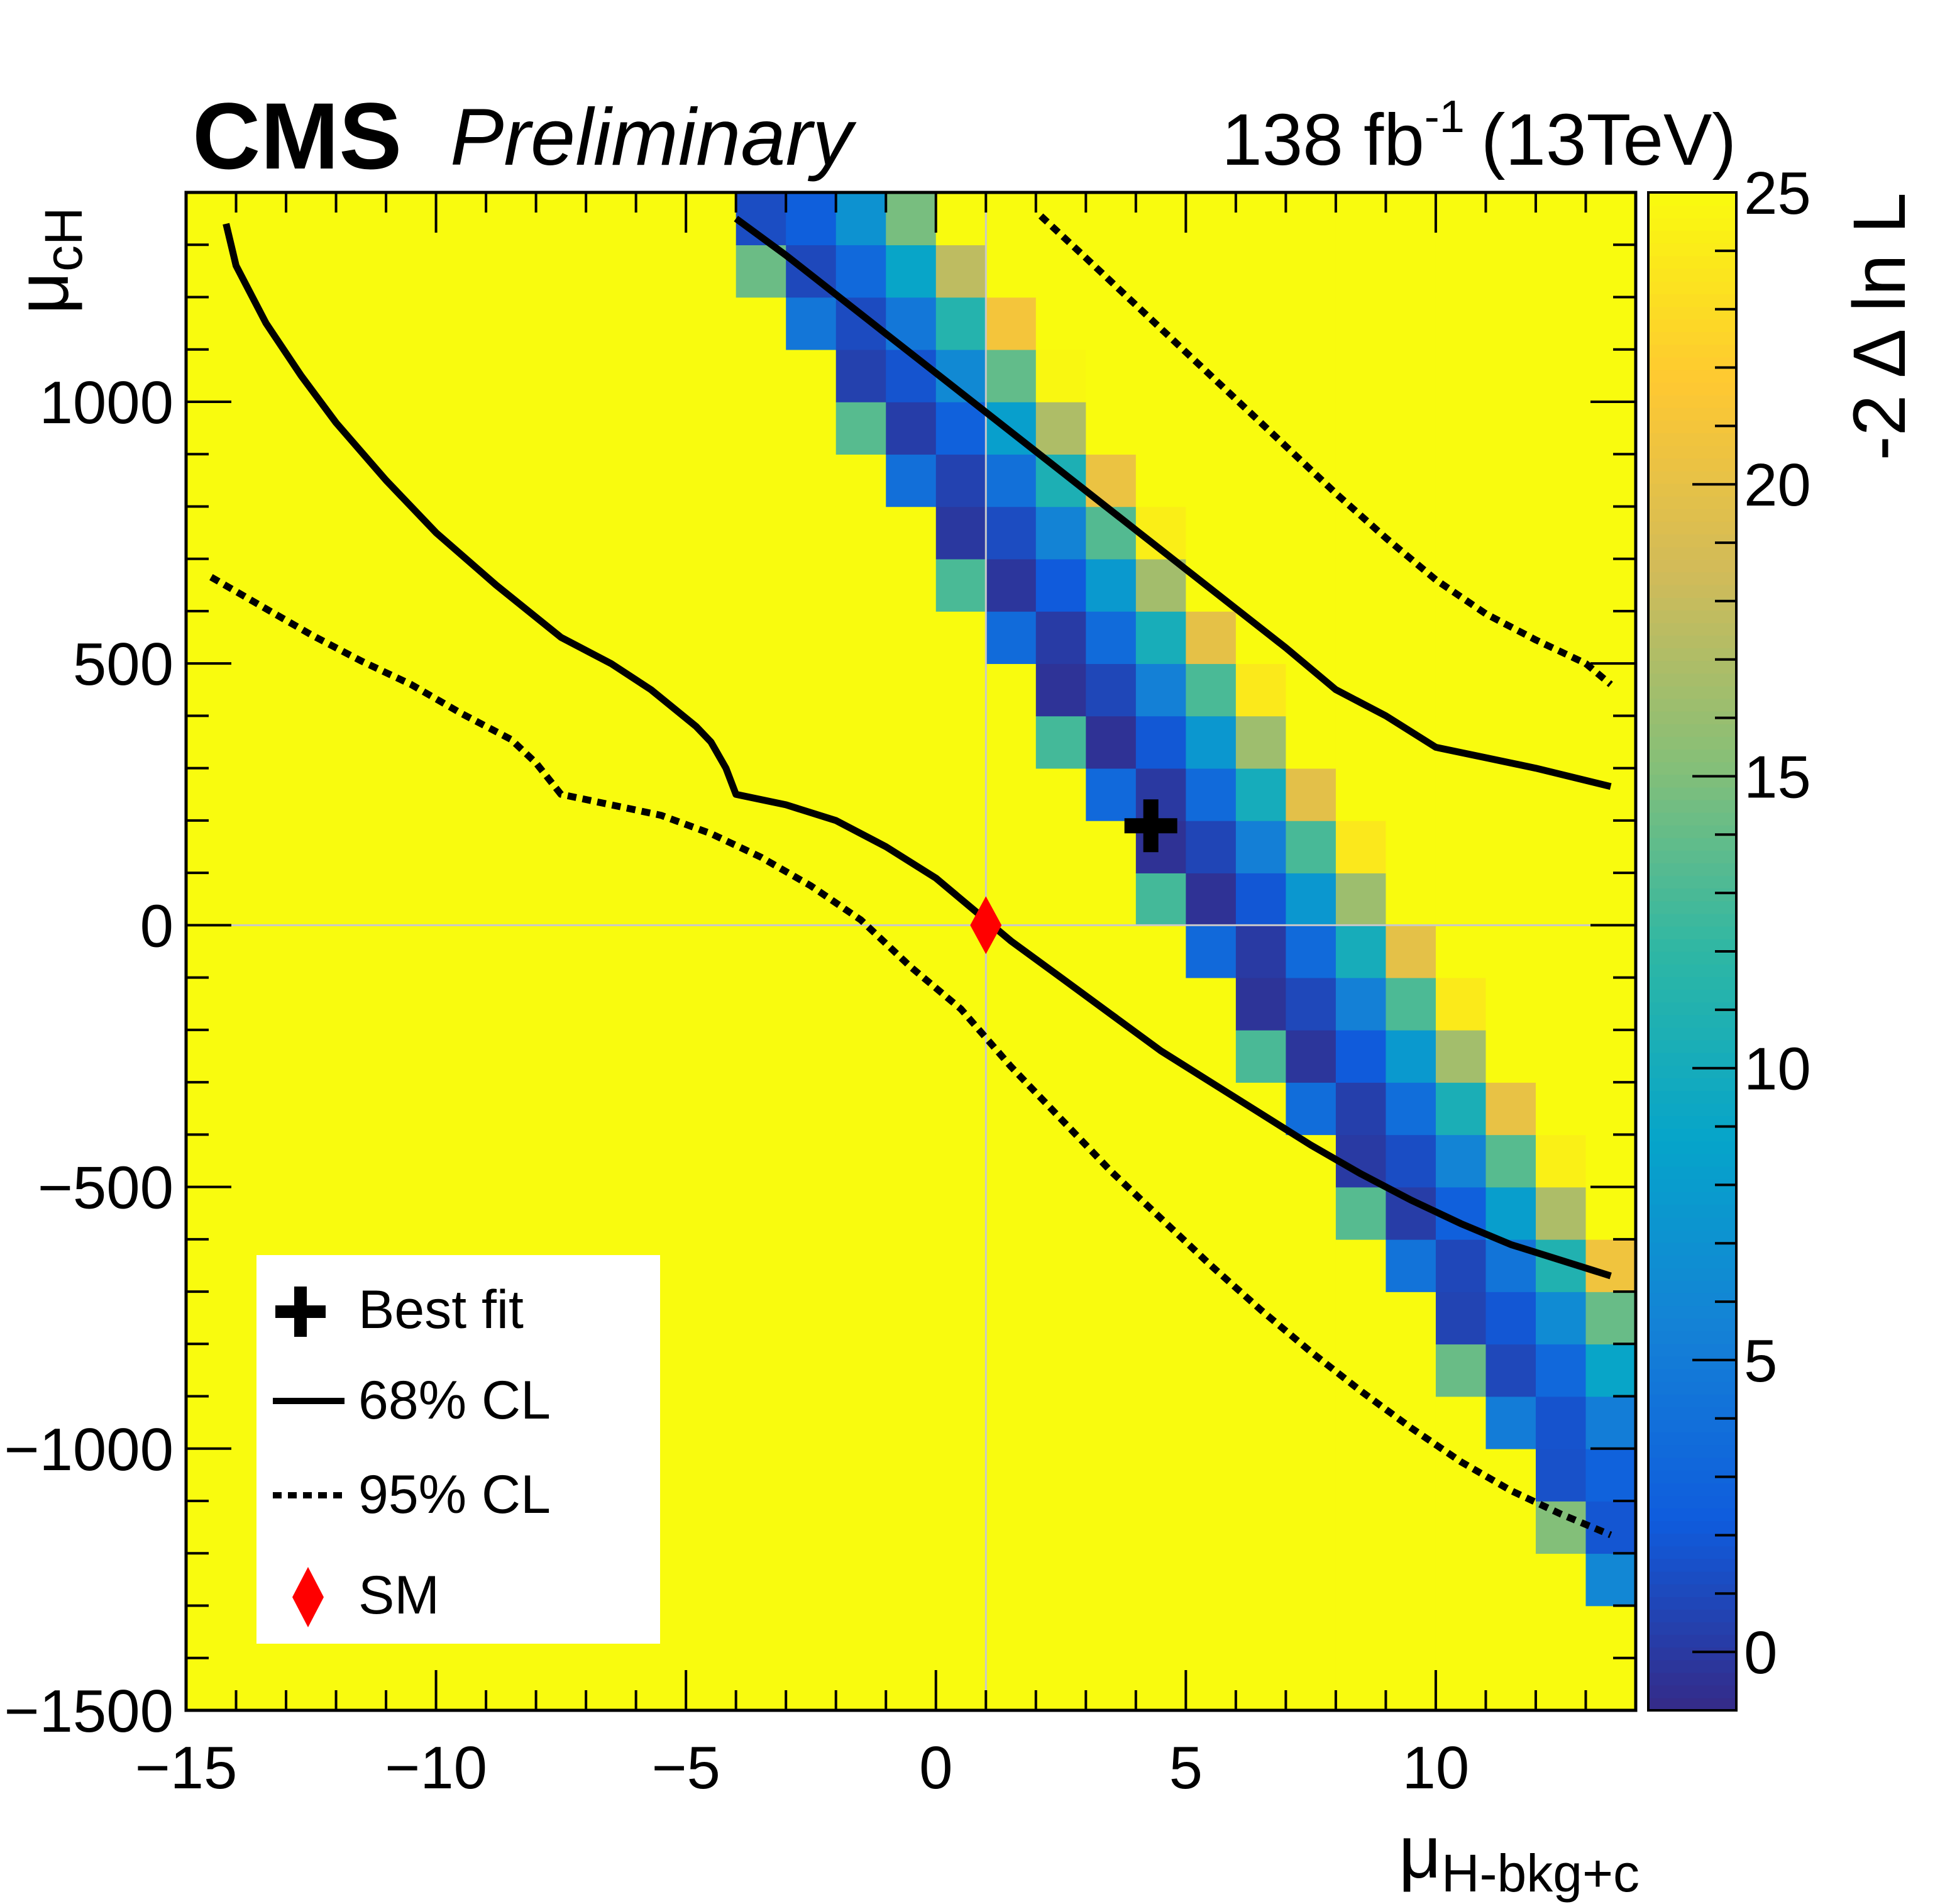 The width and height of the screenshot is (1940, 1904). What do you see at coordinates (1777, 193) in the screenshot?
I see `z-tick-label: 25` at bounding box center [1777, 193].